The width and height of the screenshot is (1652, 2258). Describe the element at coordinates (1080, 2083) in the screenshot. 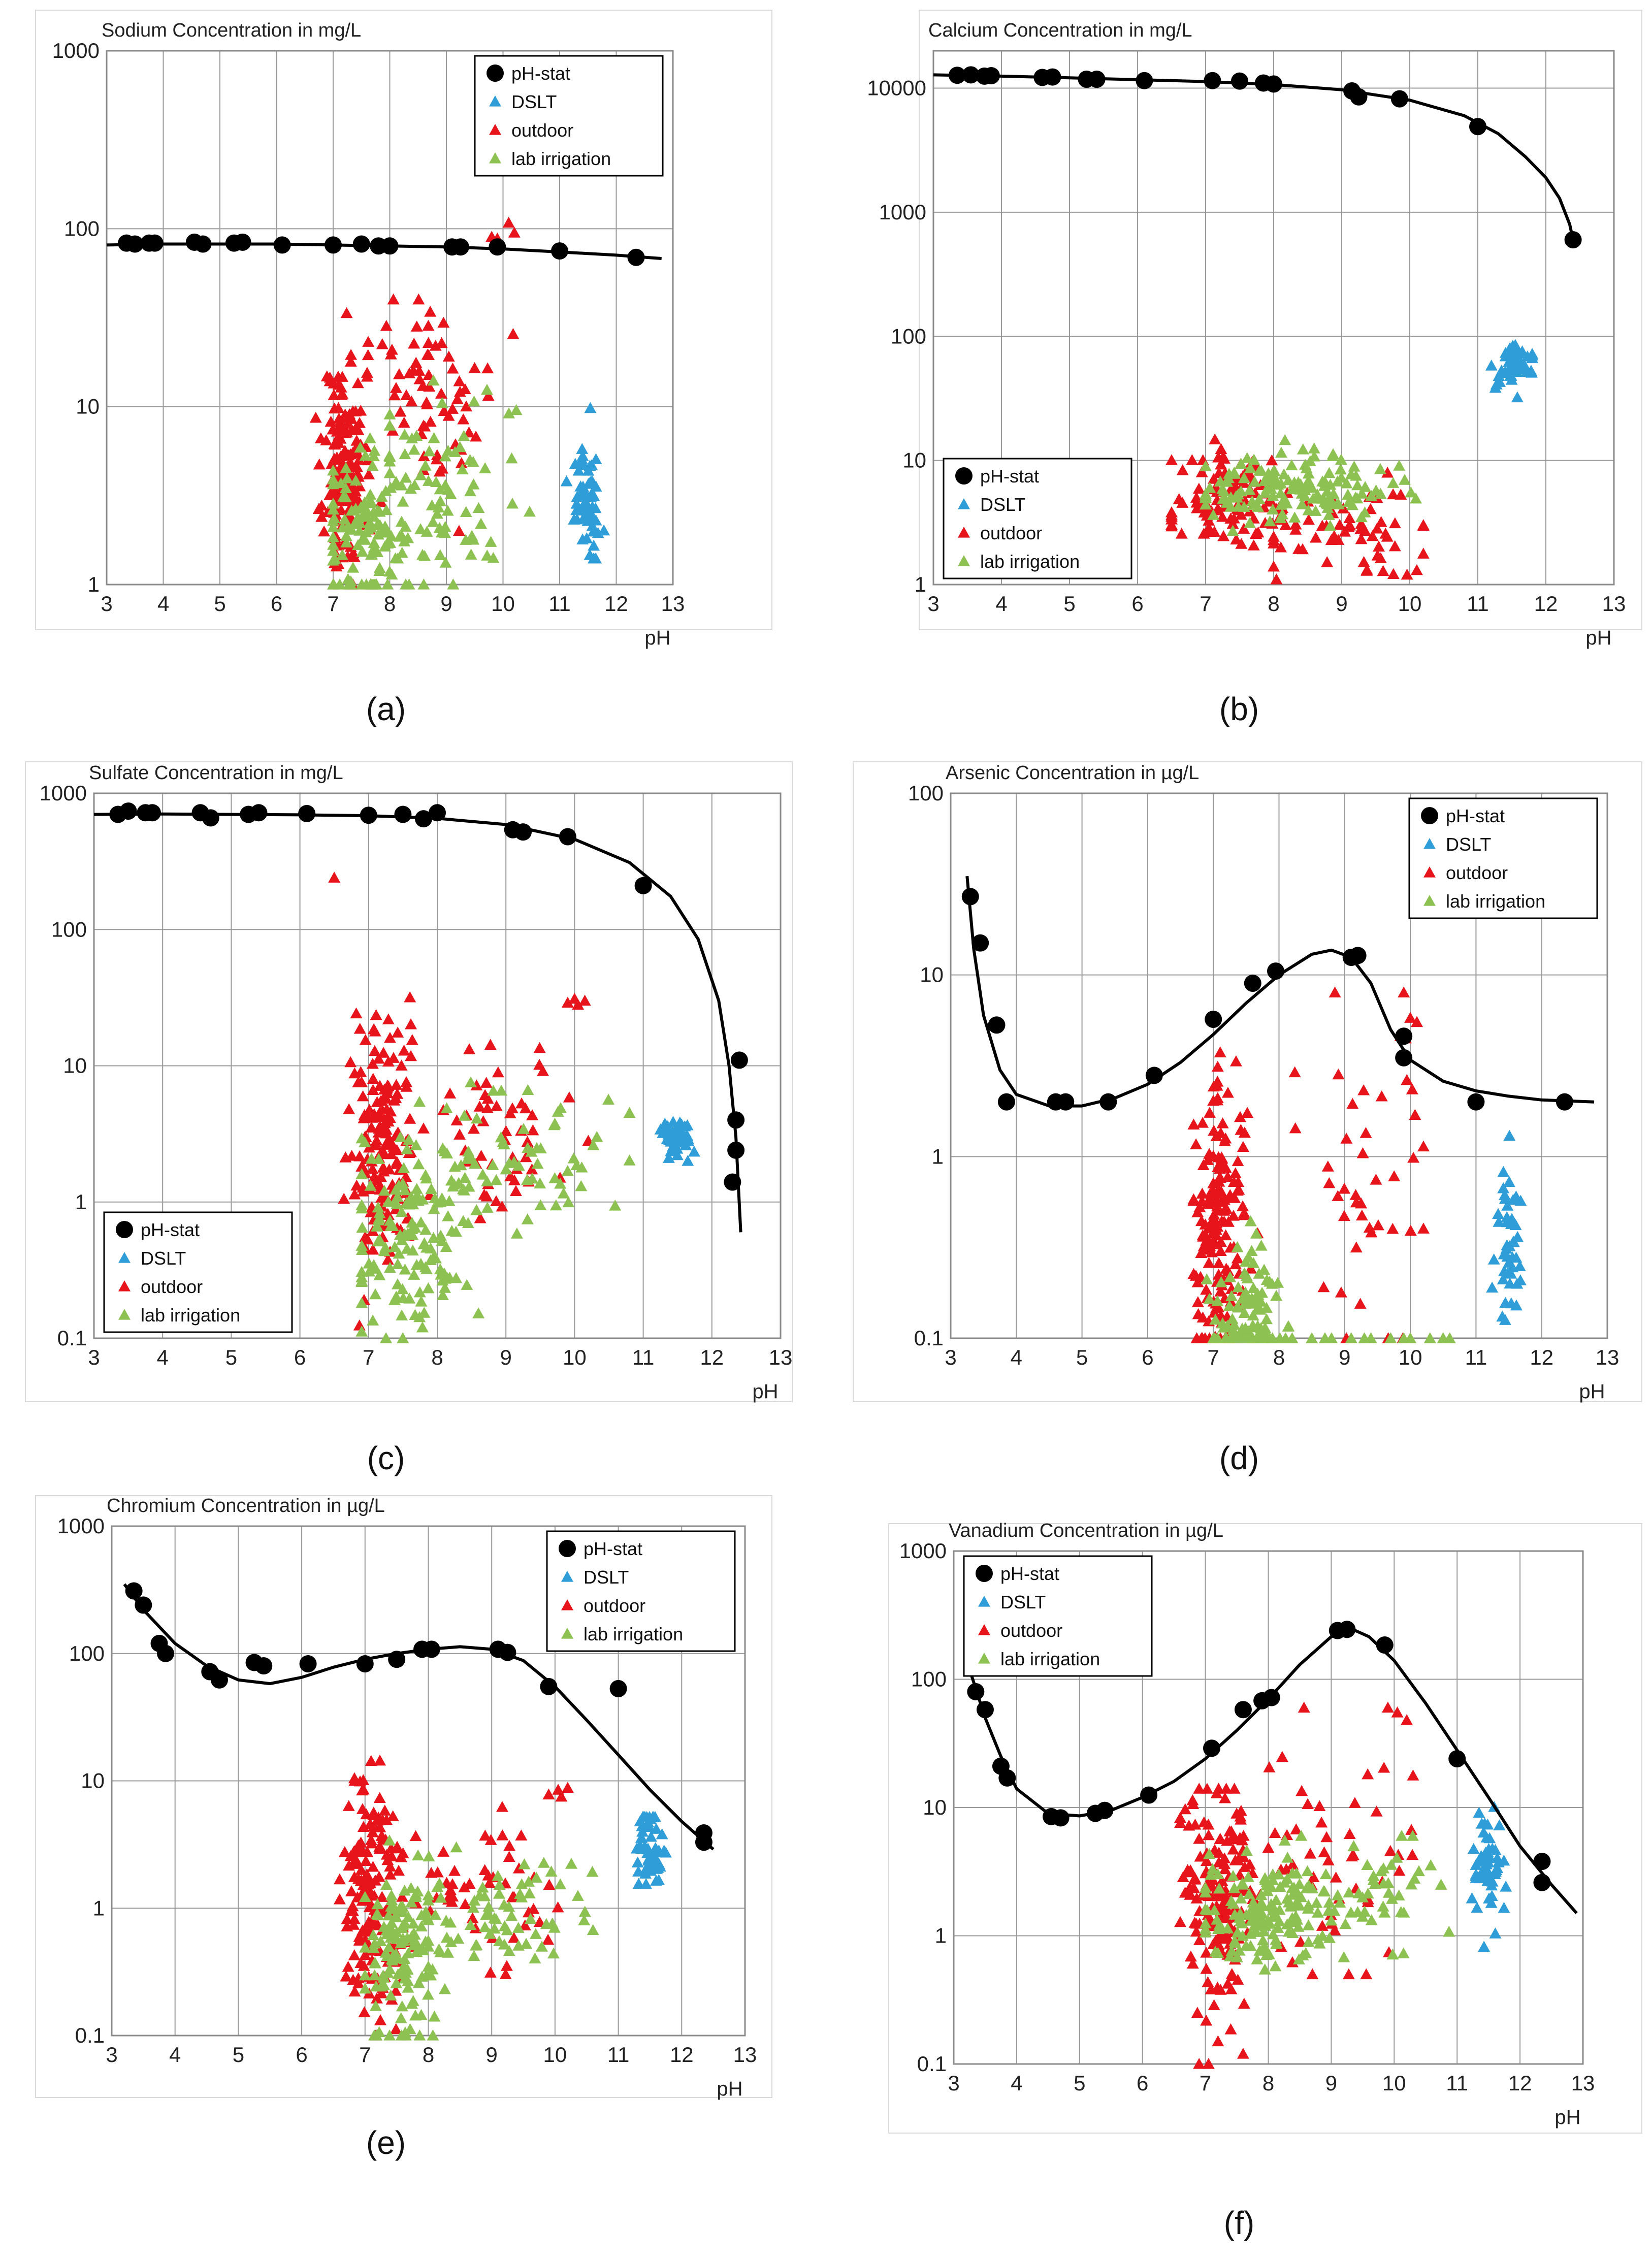

I see `x-tick-label: 5` at that location.